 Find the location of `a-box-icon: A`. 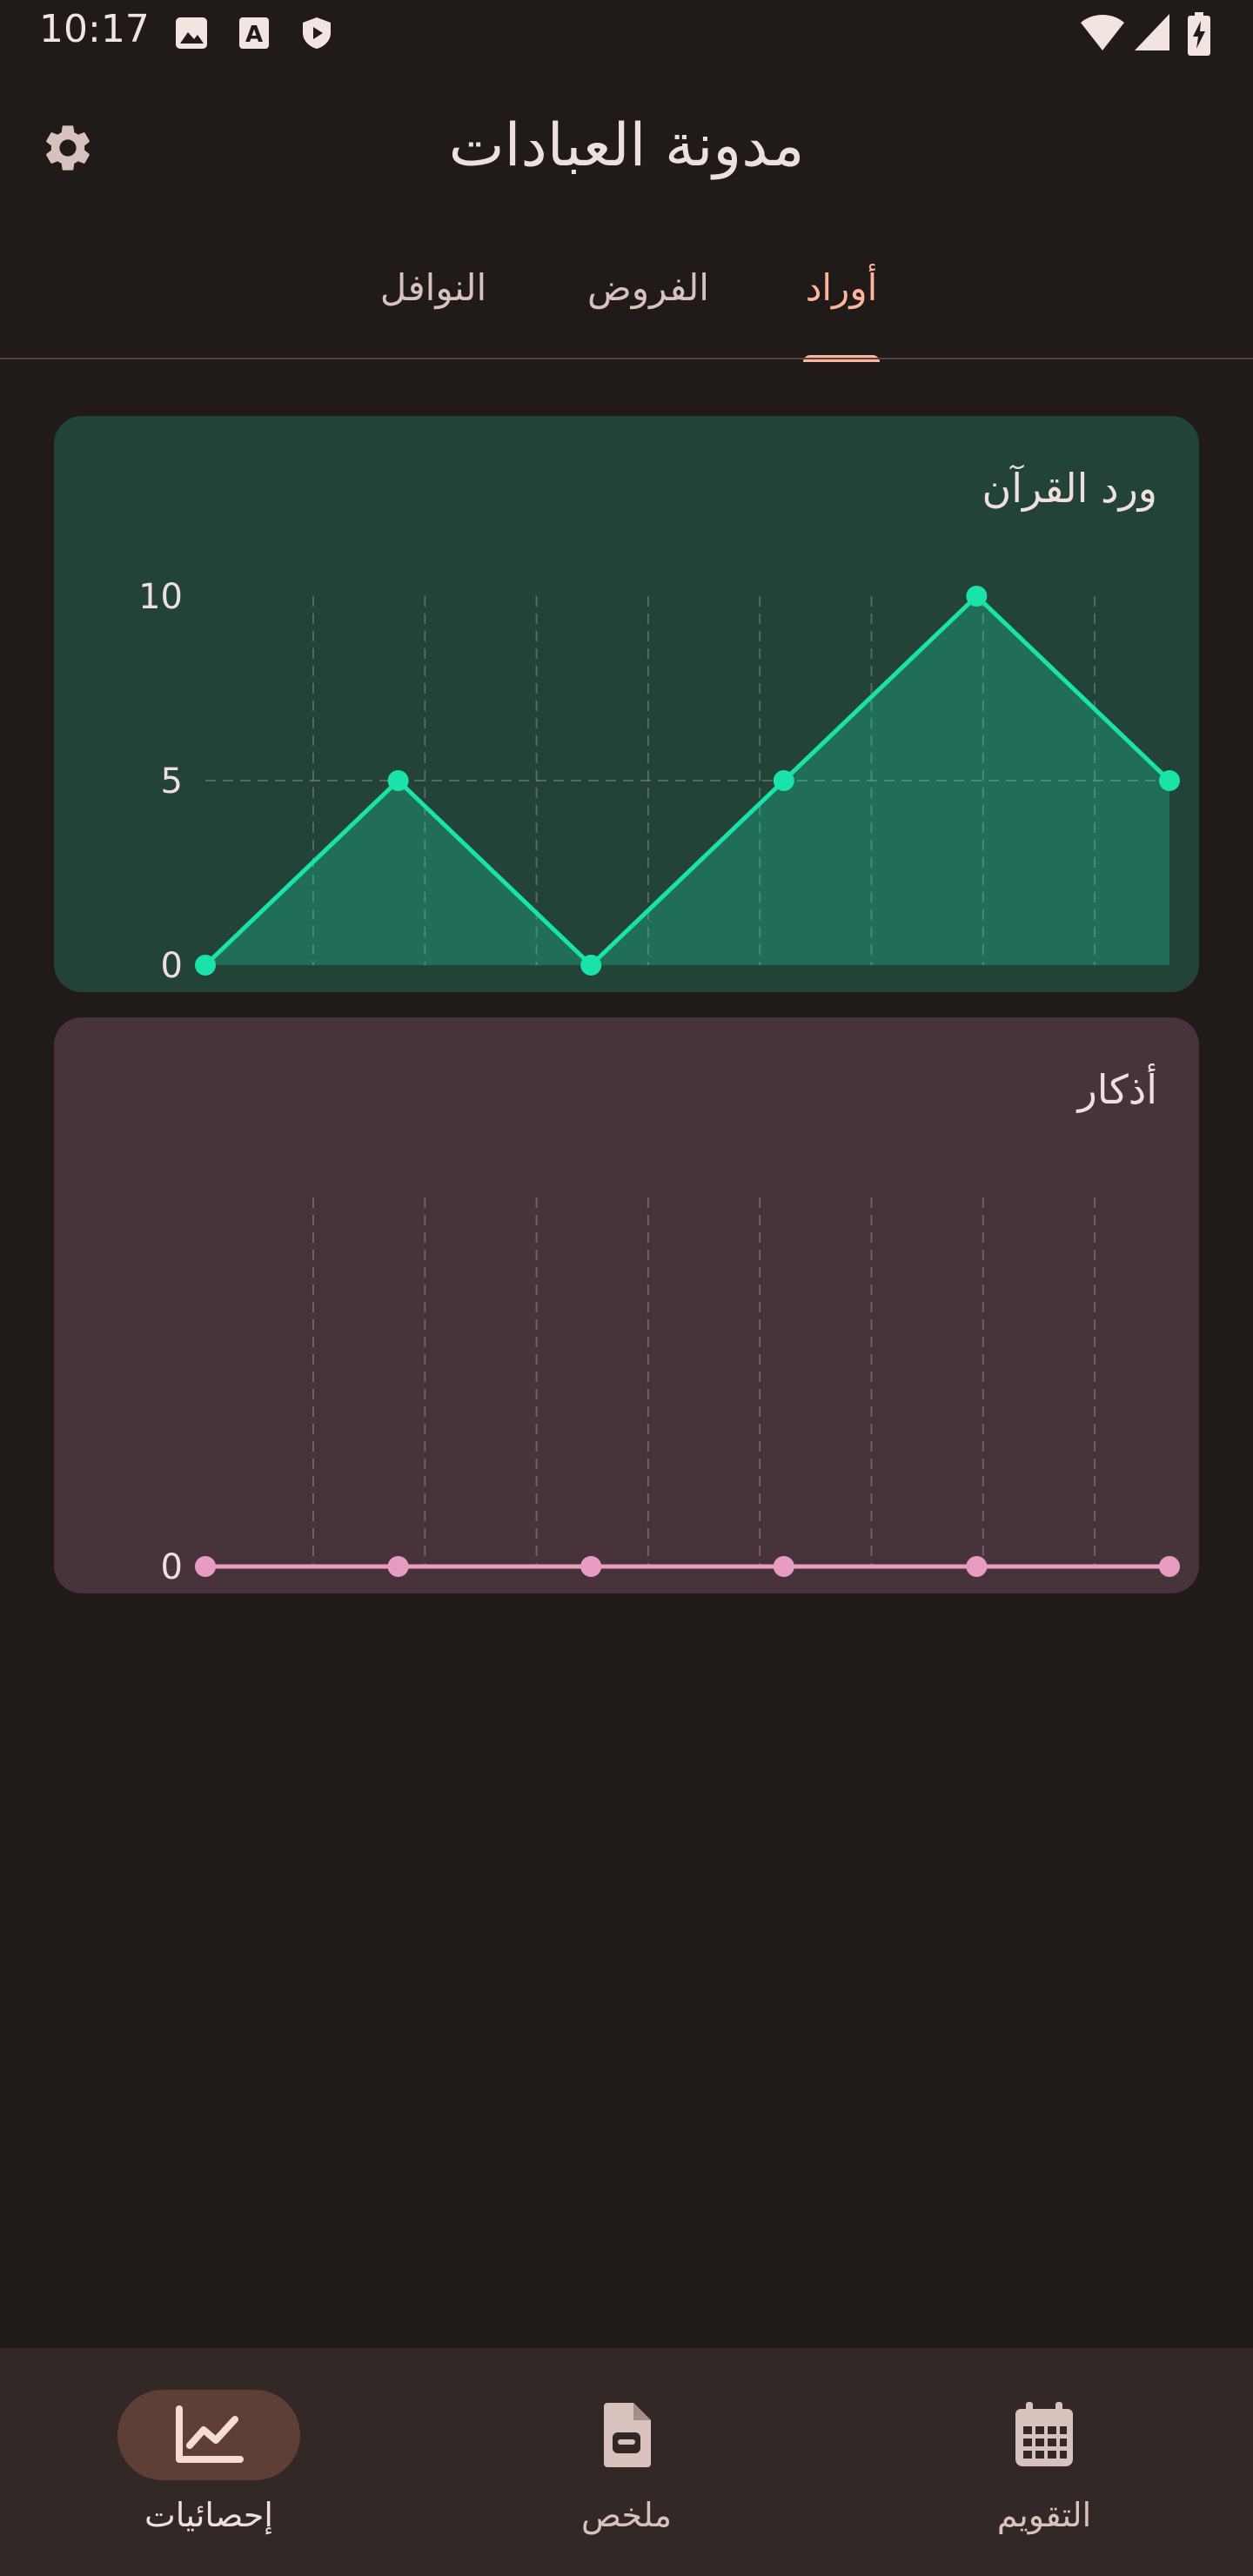

a-box-icon: A is located at coordinates (254, 33).